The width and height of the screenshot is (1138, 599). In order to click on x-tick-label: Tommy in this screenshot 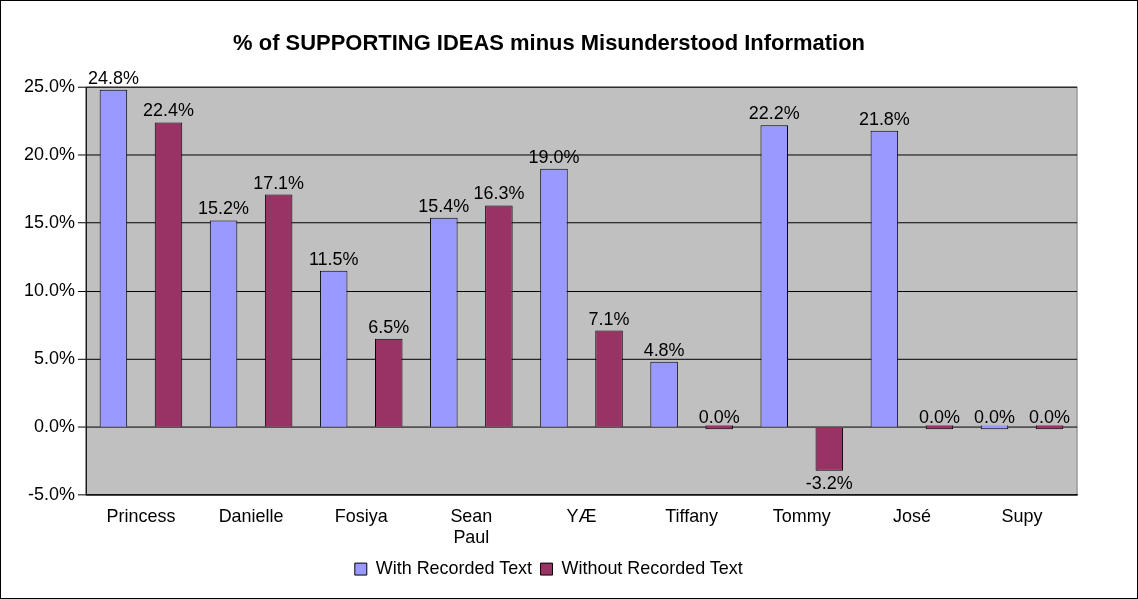, I will do `click(801, 515)`.